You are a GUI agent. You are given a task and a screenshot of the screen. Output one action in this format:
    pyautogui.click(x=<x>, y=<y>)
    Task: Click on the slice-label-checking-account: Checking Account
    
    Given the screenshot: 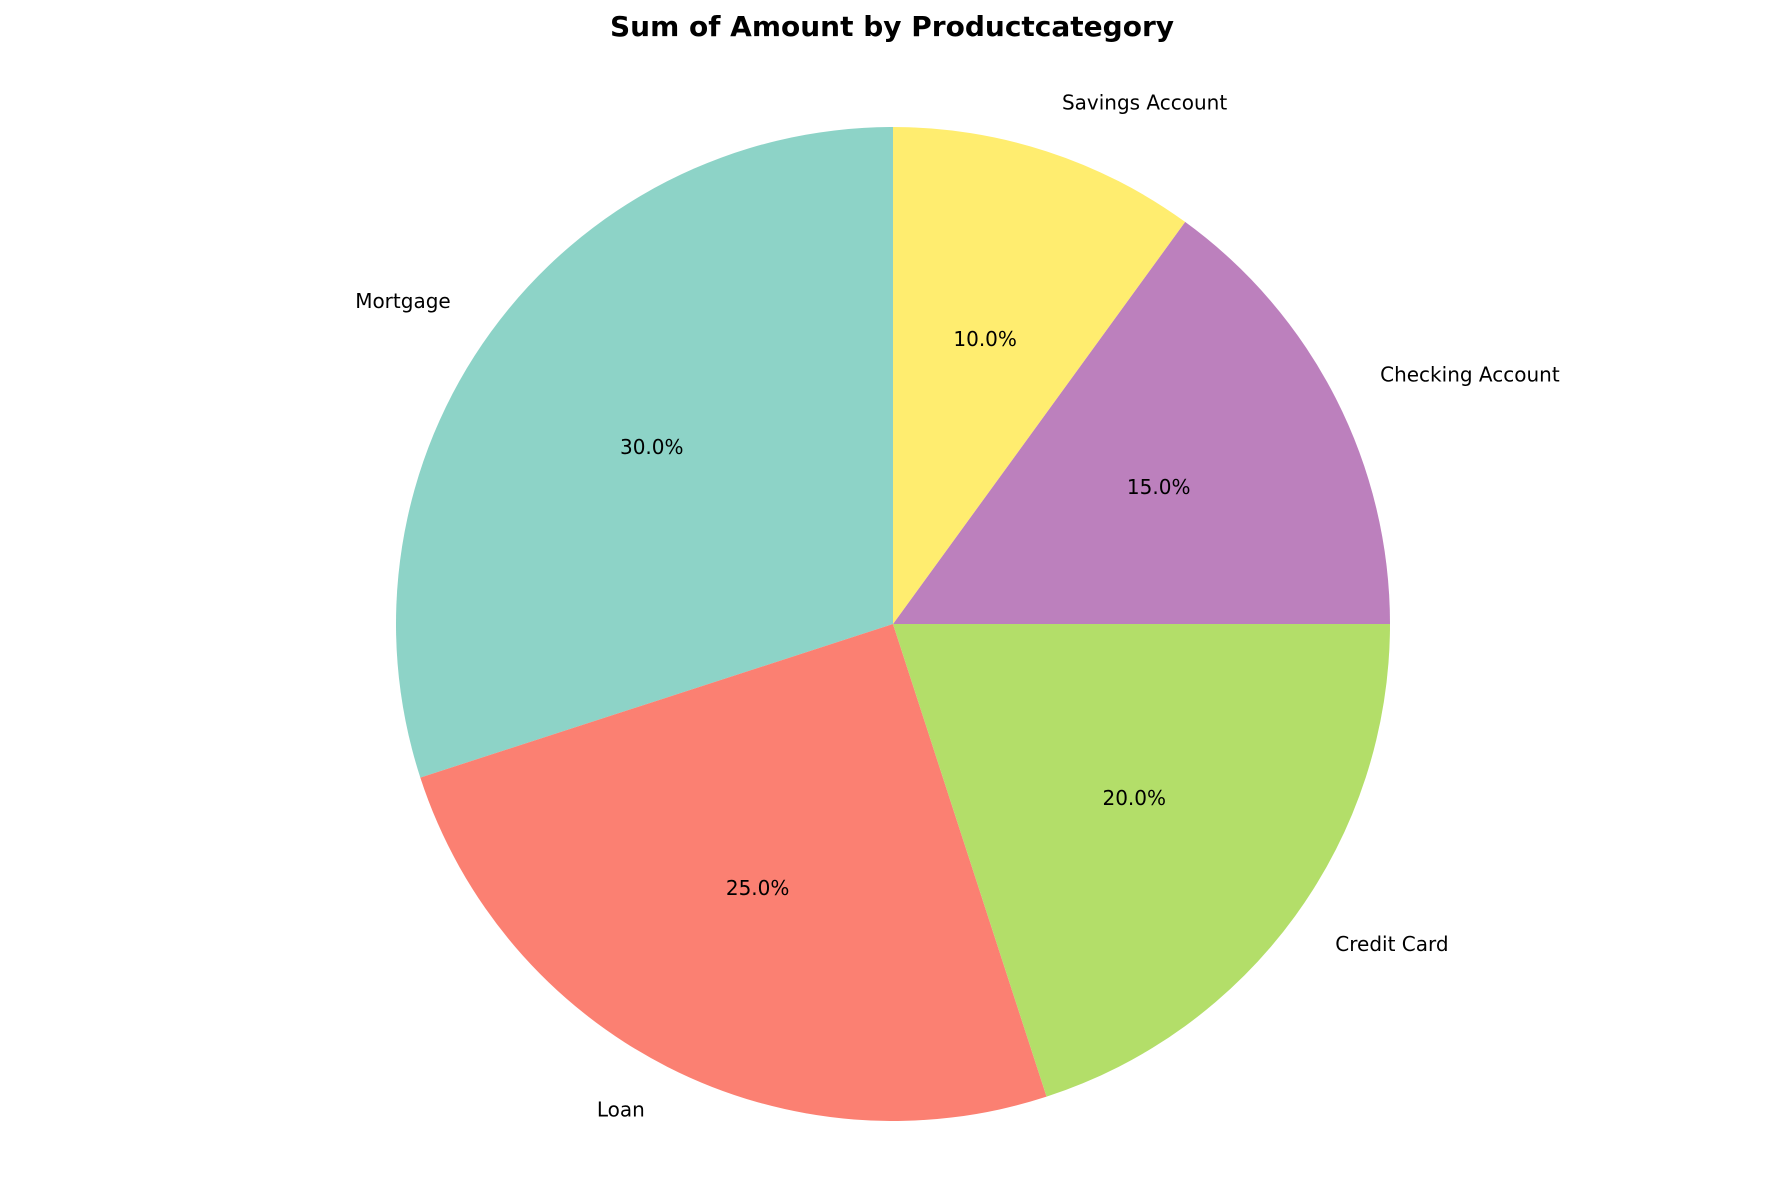 What is the action you would take?
    pyautogui.click(x=1470, y=374)
    